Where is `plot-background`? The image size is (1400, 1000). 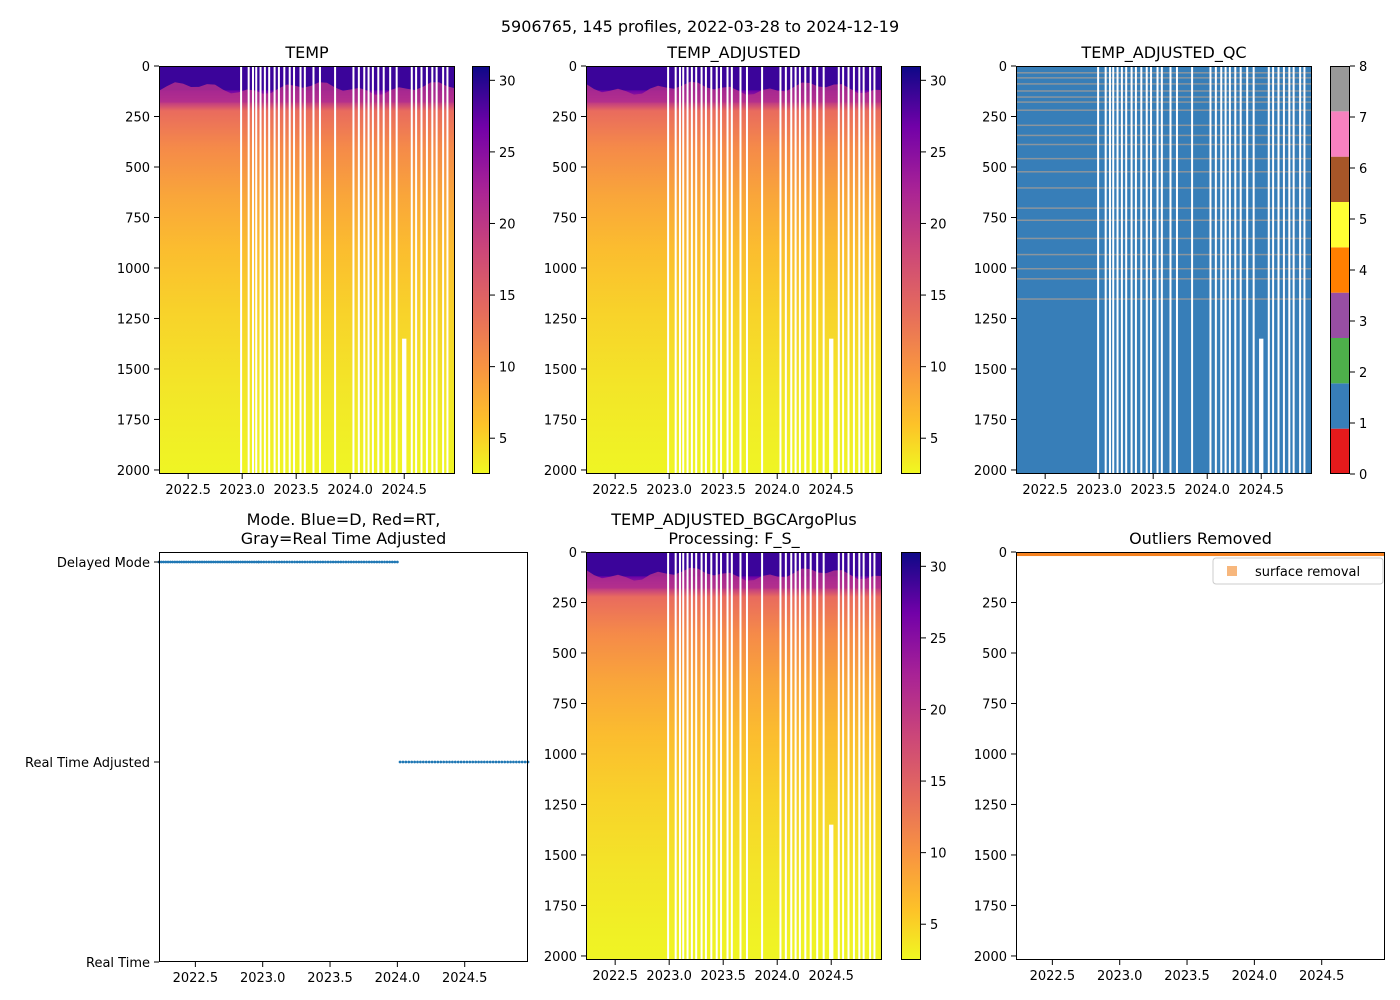 plot-background is located at coordinates (1200, 756).